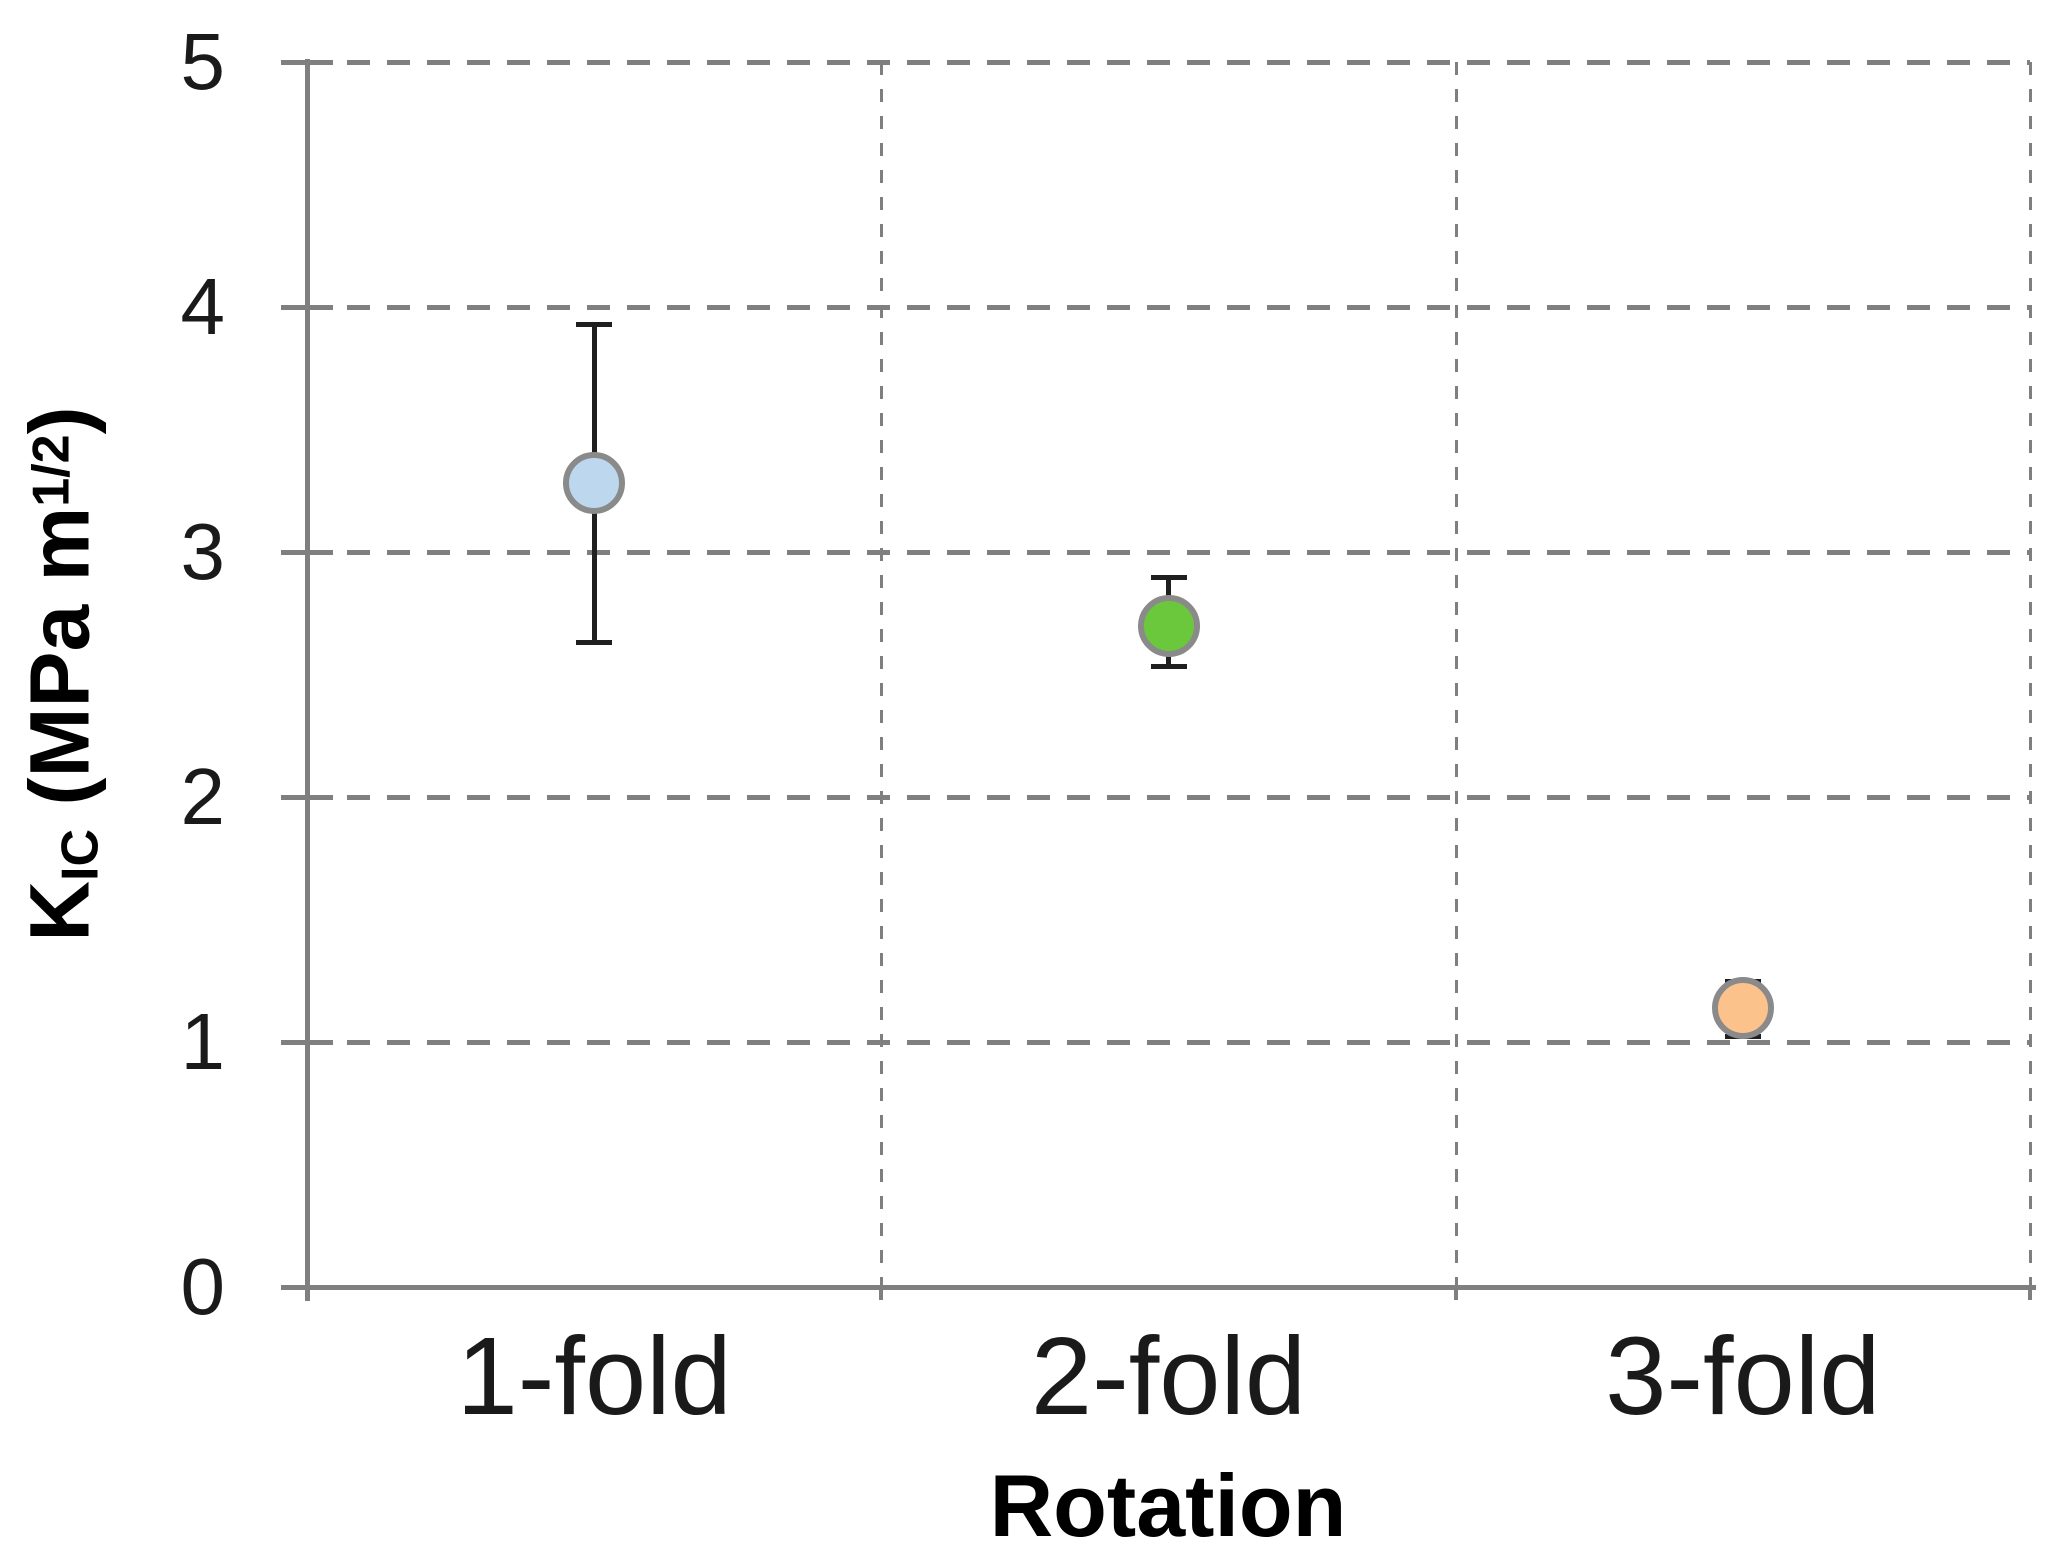 This screenshot has height=1566, width=2054. Describe the element at coordinates (203, 1041) in the screenshot. I see `y-tick-label: 1` at that location.